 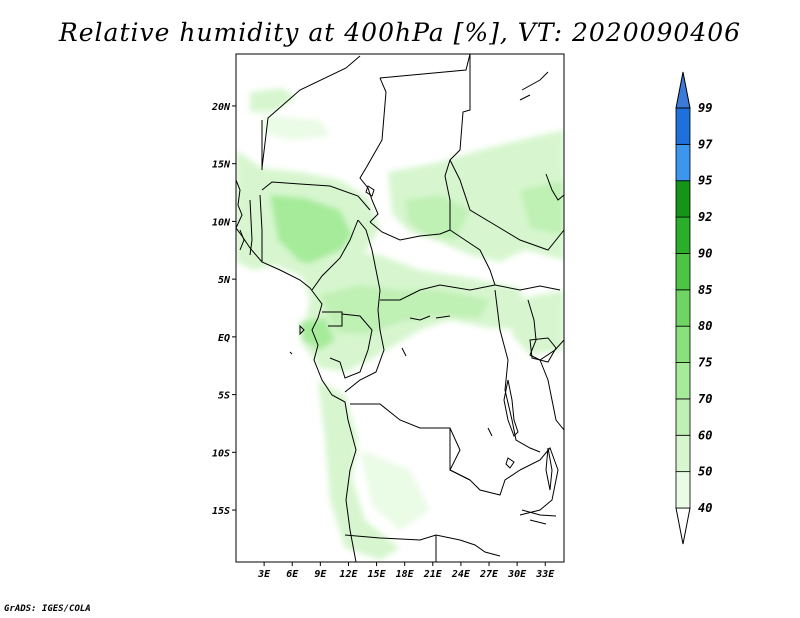 What do you see at coordinates (221, 165) in the screenshot?
I see `lat-tick-label: 15N` at bounding box center [221, 165].